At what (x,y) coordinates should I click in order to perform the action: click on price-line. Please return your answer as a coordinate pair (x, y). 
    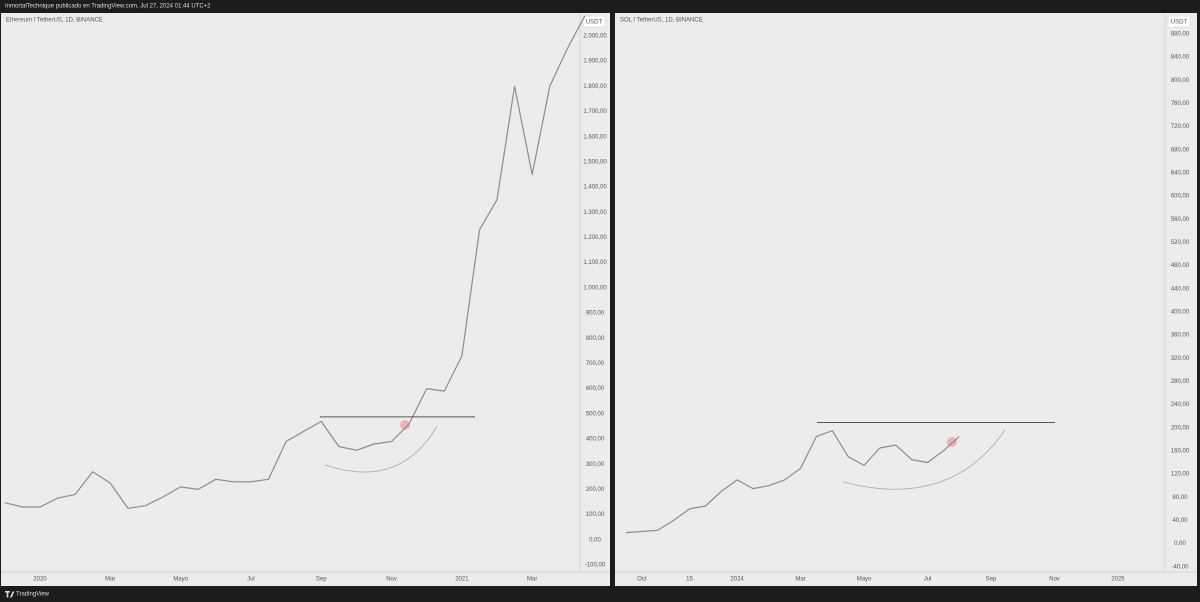
    Looking at the image, I should click on (792, 482).